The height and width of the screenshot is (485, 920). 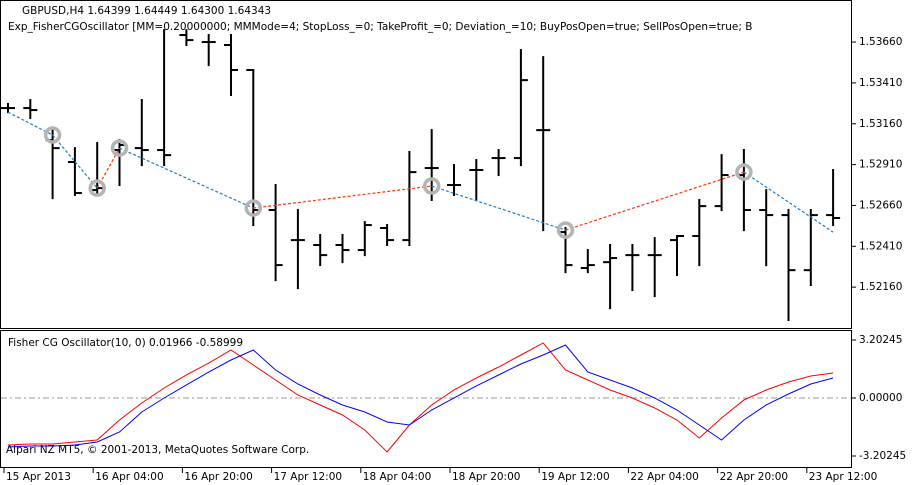 What do you see at coordinates (880, 165) in the screenshot?
I see `y-tick-label: 1.52910` at bounding box center [880, 165].